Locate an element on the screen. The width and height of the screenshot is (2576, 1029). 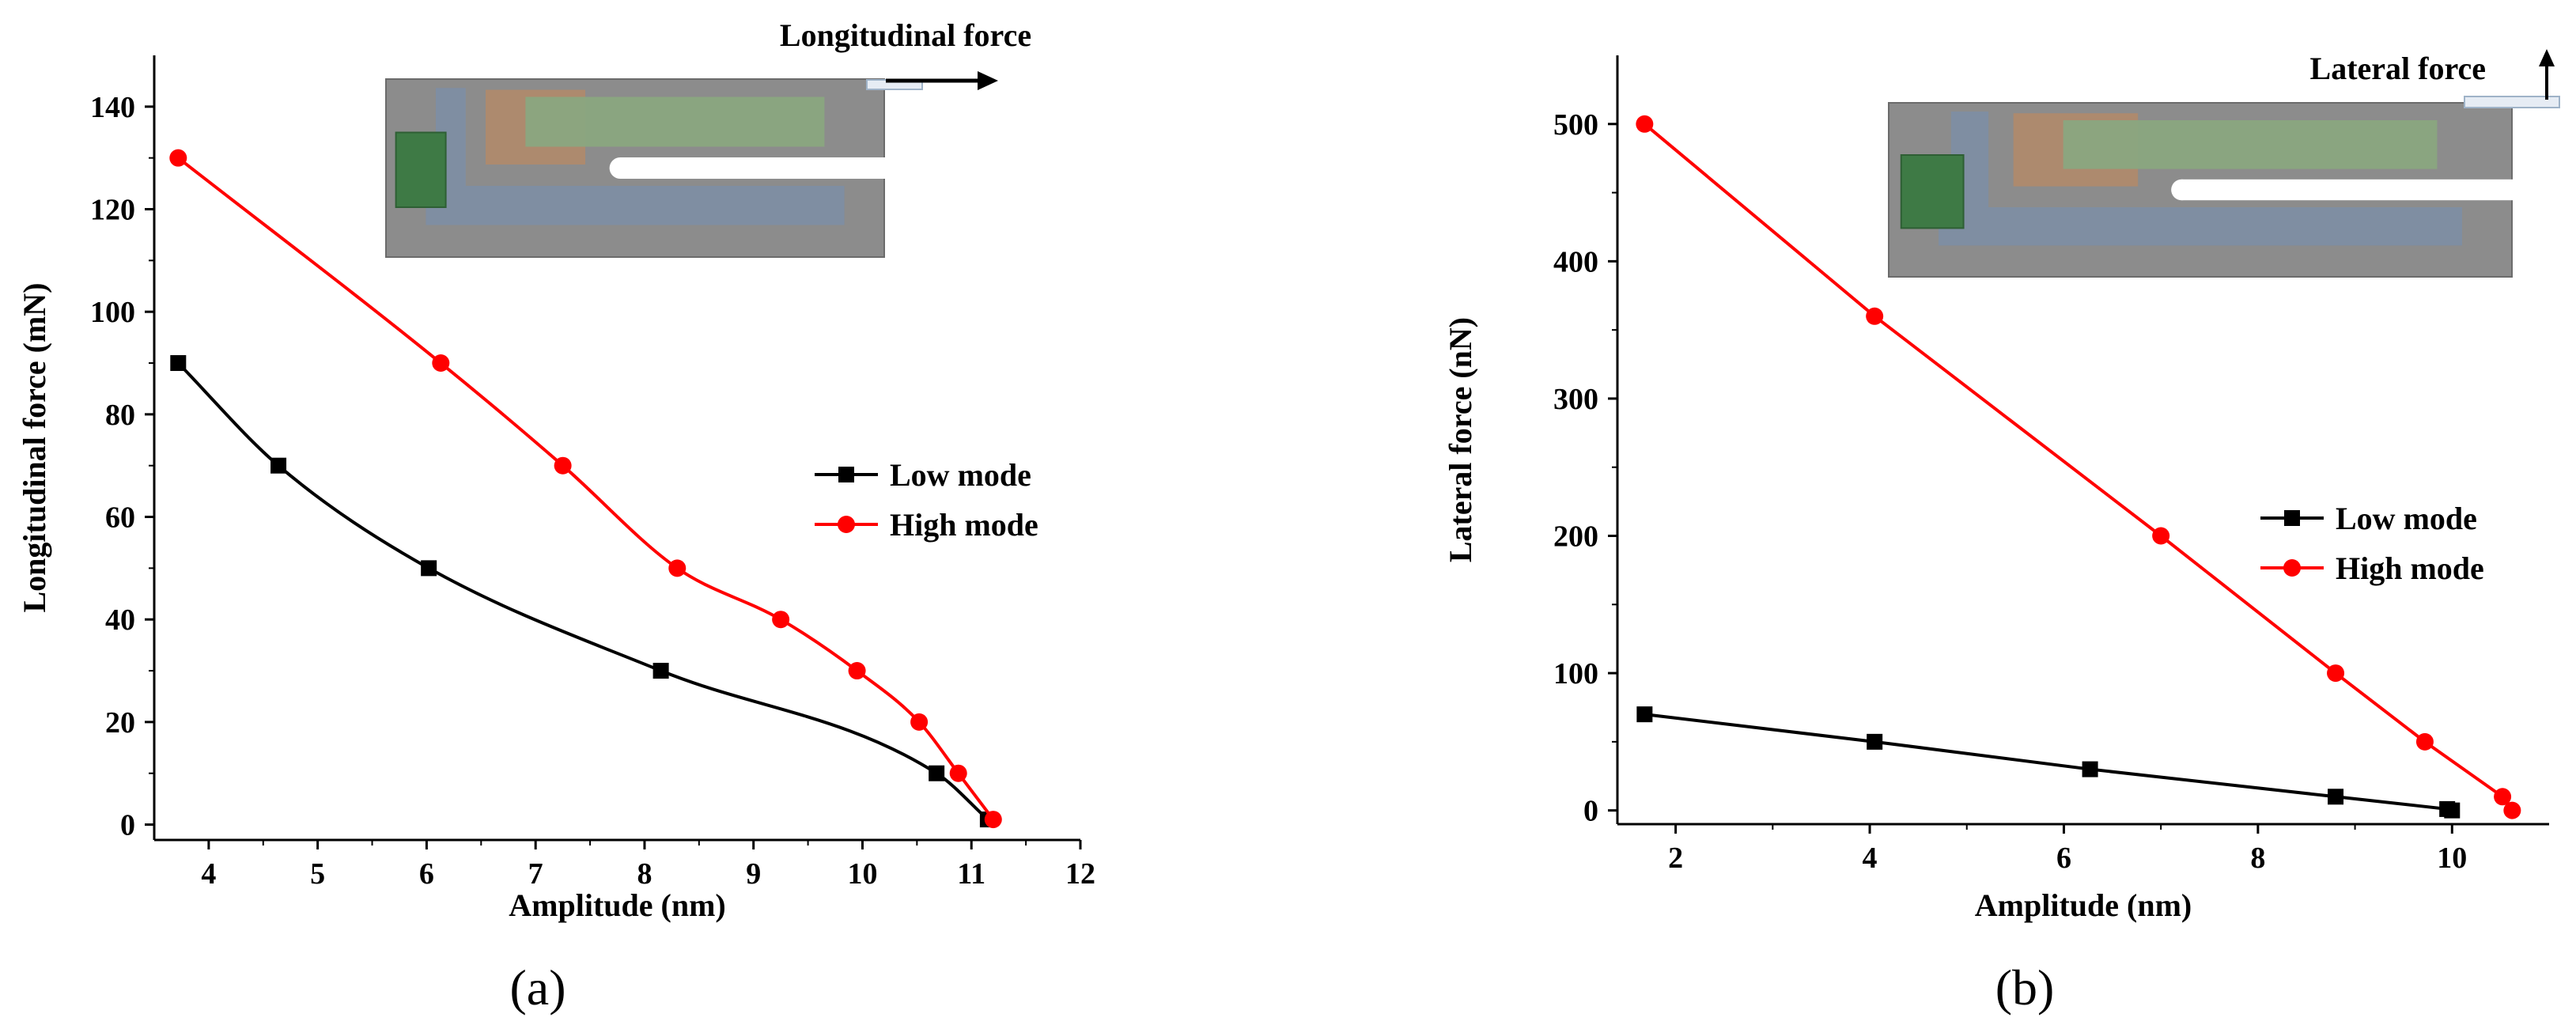
y-axis-title: Longitudinal force (mN) is located at coordinates (34, 447).